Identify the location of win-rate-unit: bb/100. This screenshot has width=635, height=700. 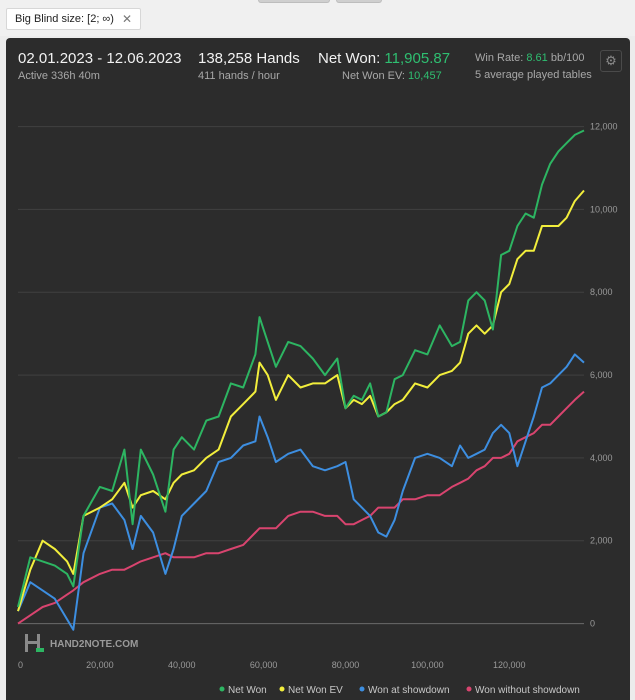
(567, 58).